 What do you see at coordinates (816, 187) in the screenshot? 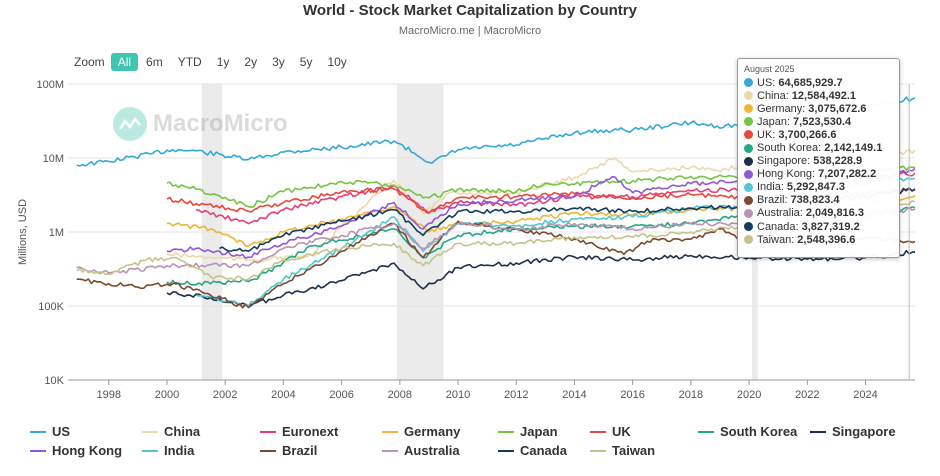
I see `tooltip-value: 5,292,847.3` at bounding box center [816, 187].